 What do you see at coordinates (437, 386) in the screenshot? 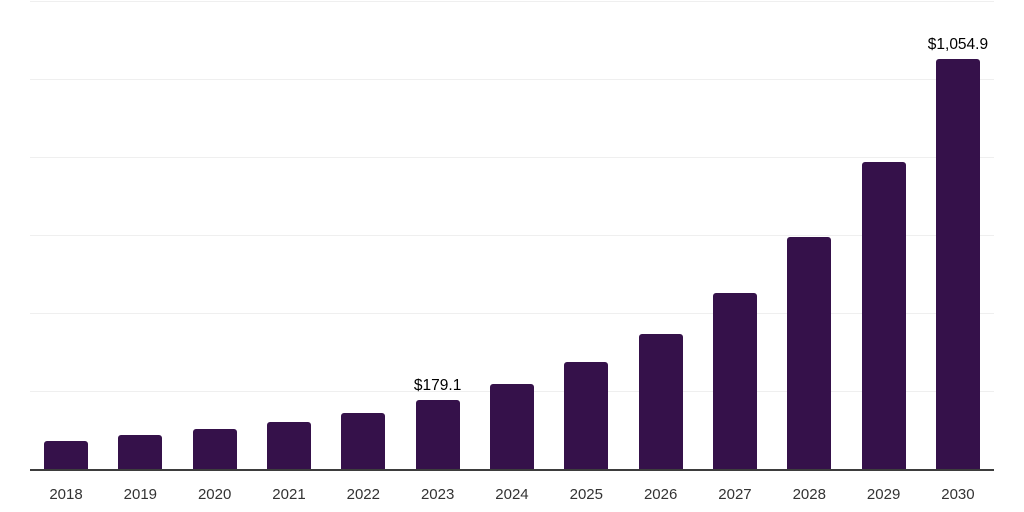
I see `bar-value-label-2023: $179.1` at bounding box center [437, 386].